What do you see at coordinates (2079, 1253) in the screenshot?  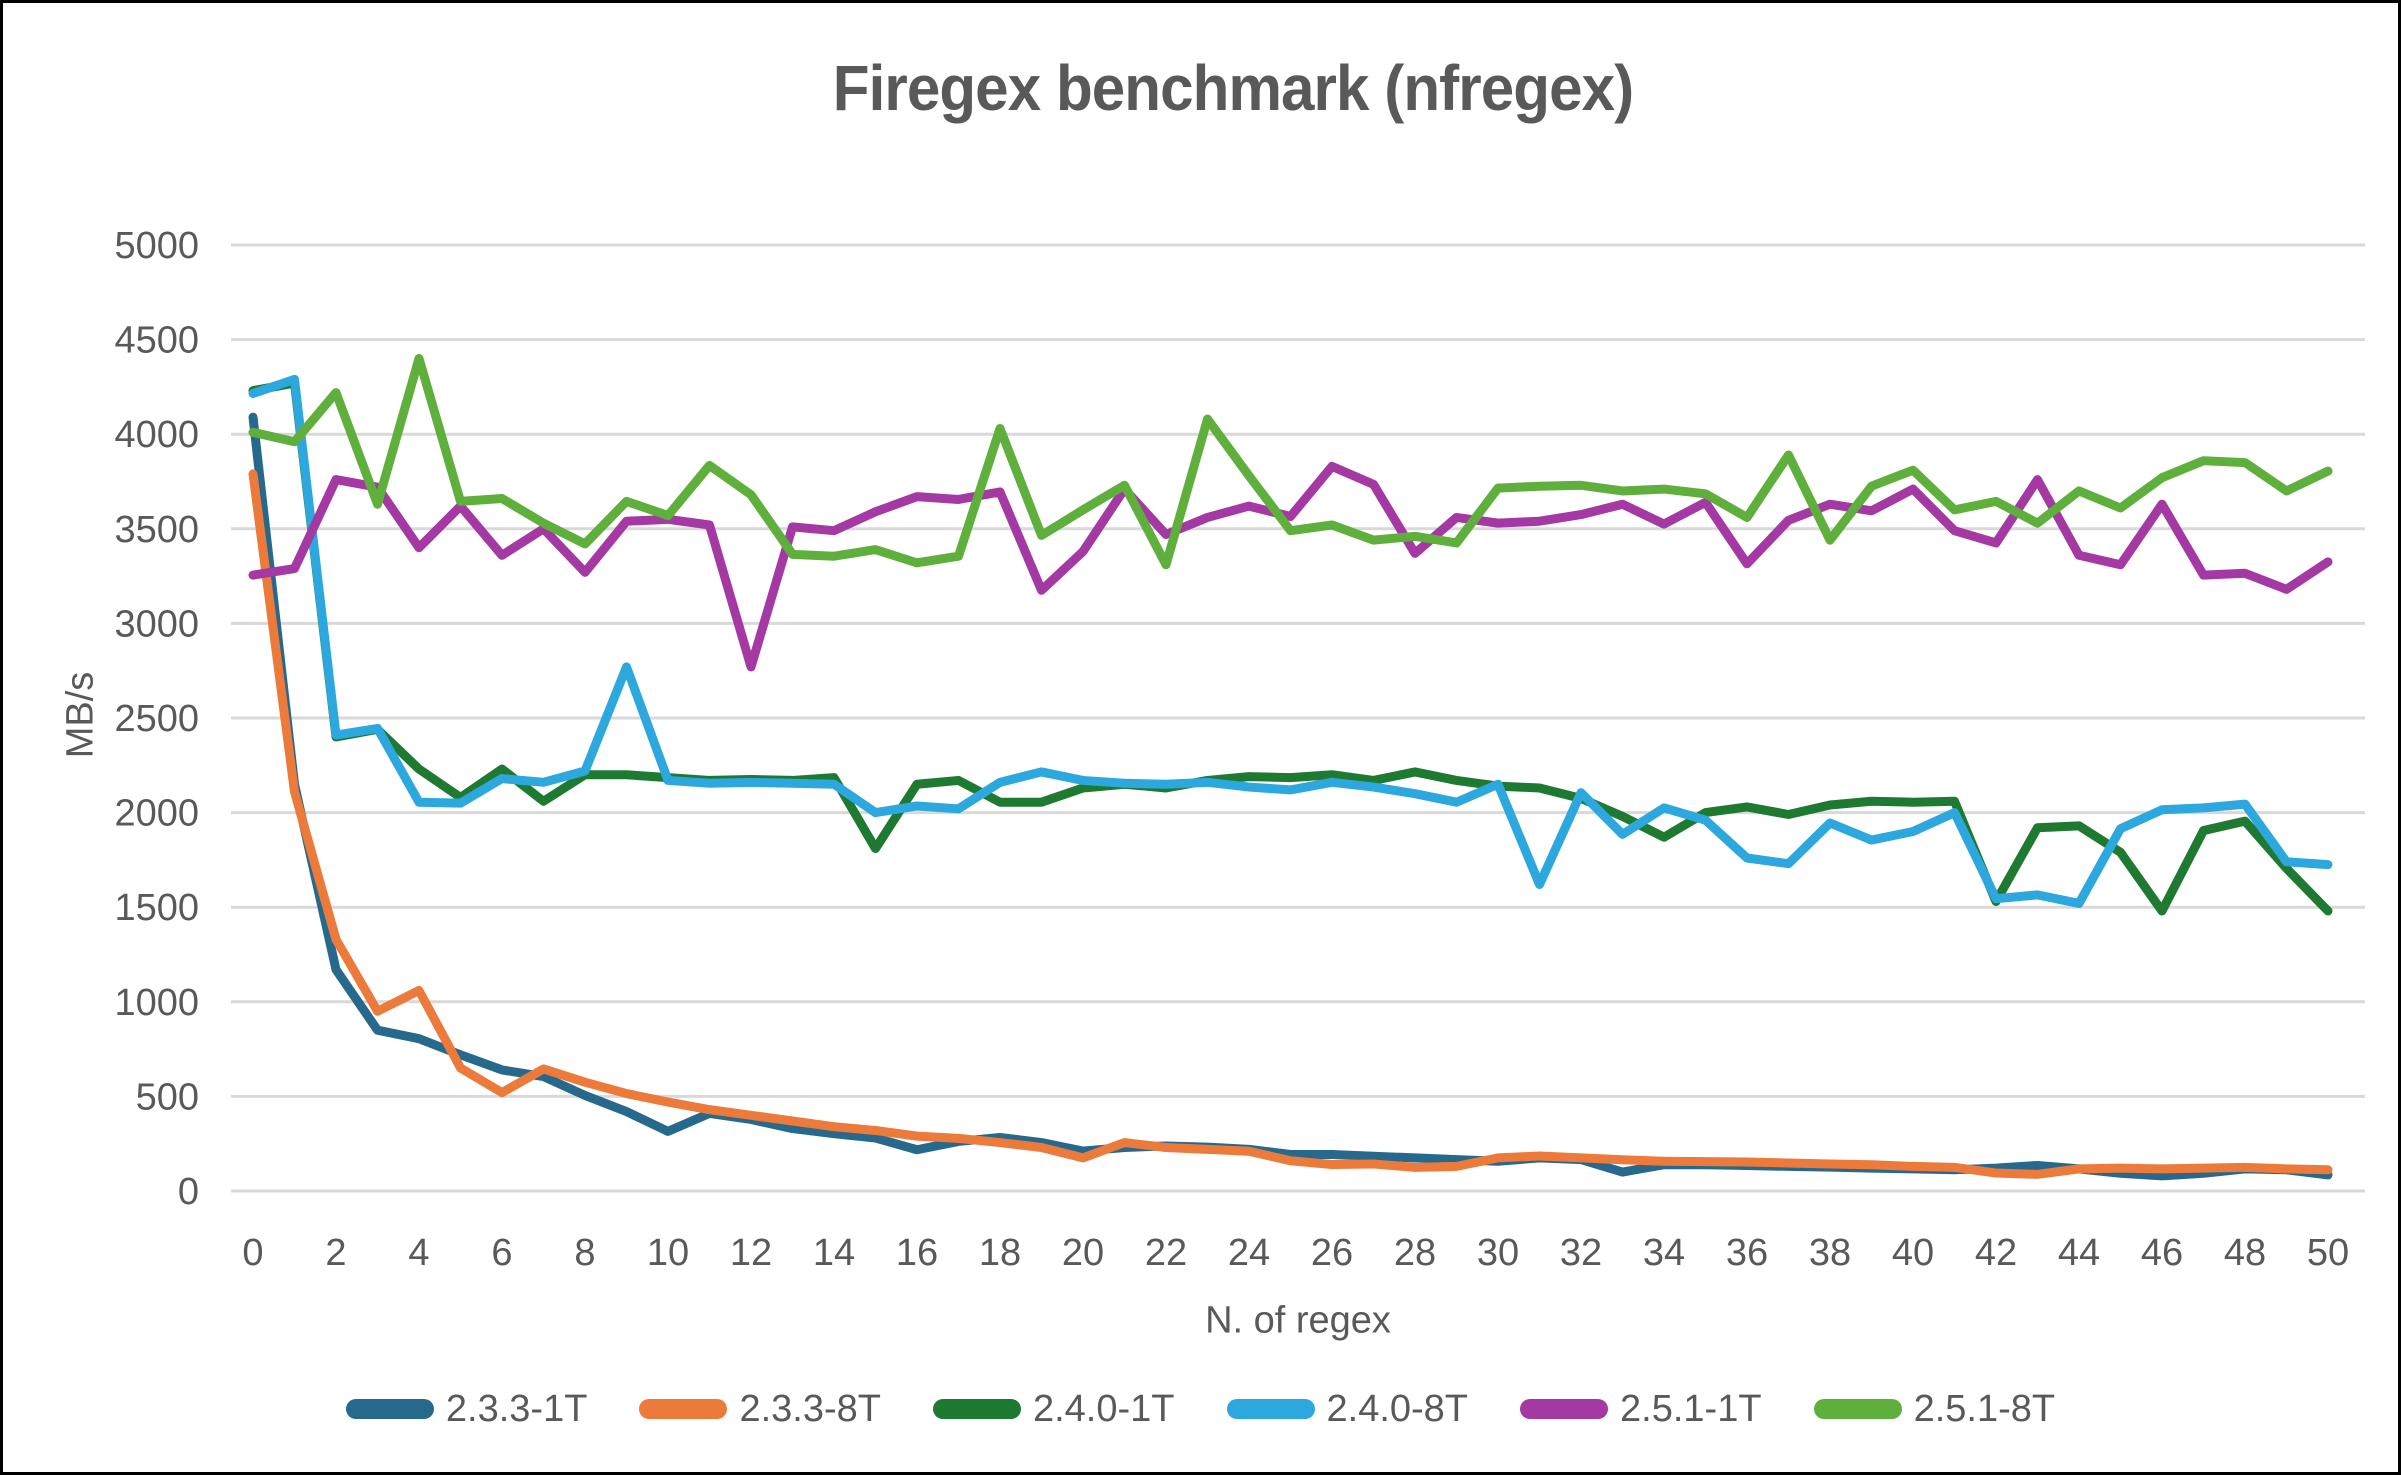 I see `x-tick-label: 44` at bounding box center [2079, 1253].